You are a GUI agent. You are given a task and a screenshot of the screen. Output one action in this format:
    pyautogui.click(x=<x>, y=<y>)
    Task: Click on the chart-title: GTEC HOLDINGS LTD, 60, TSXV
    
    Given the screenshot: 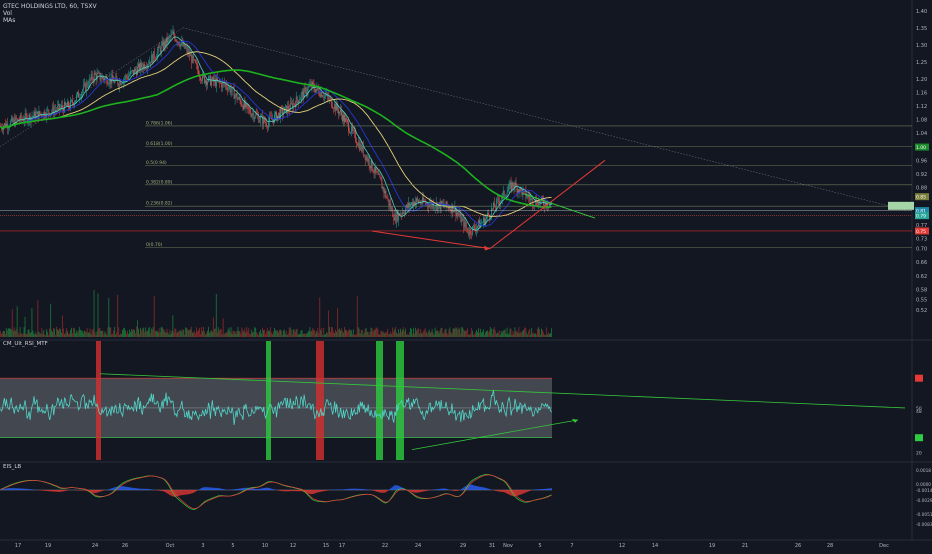 What is the action you would take?
    pyautogui.click(x=50, y=6)
    